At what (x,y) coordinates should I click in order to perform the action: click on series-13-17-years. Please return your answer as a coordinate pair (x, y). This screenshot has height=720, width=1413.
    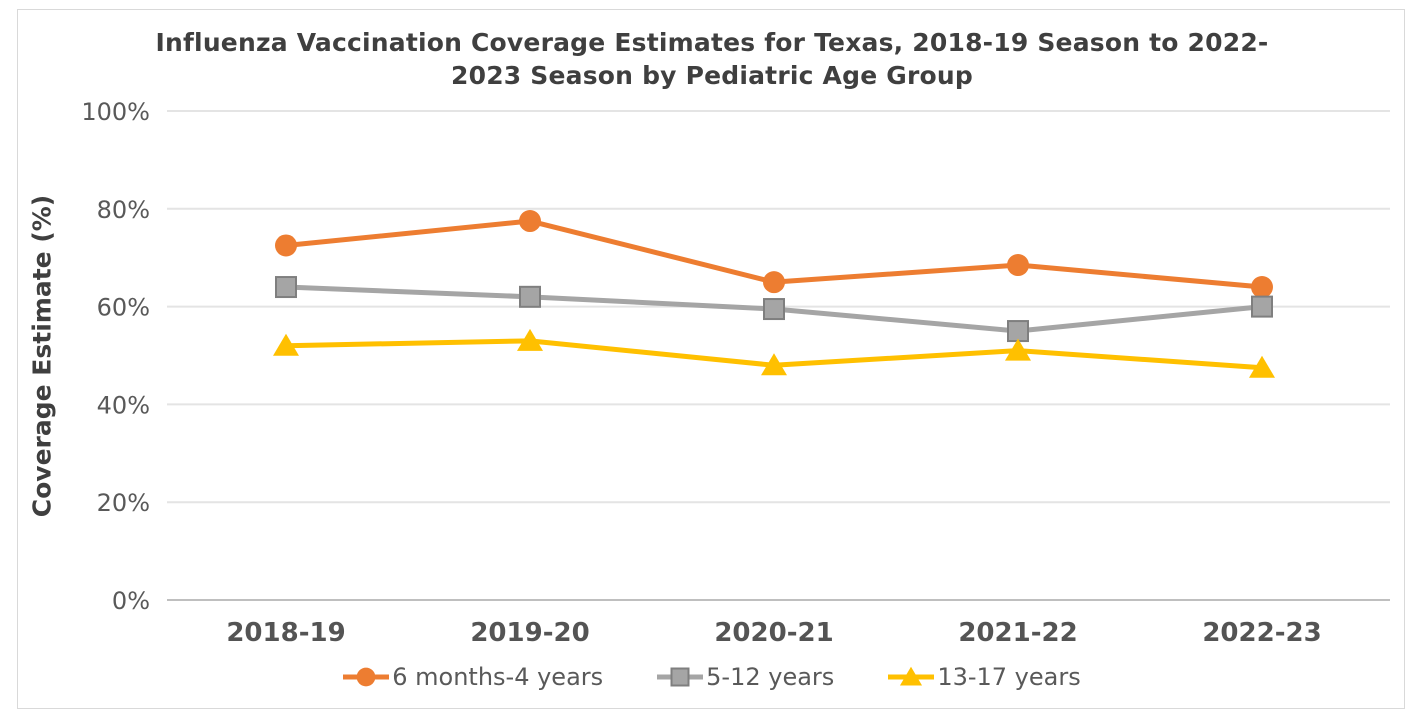
    Looking at the image, I should click on (774, 353).